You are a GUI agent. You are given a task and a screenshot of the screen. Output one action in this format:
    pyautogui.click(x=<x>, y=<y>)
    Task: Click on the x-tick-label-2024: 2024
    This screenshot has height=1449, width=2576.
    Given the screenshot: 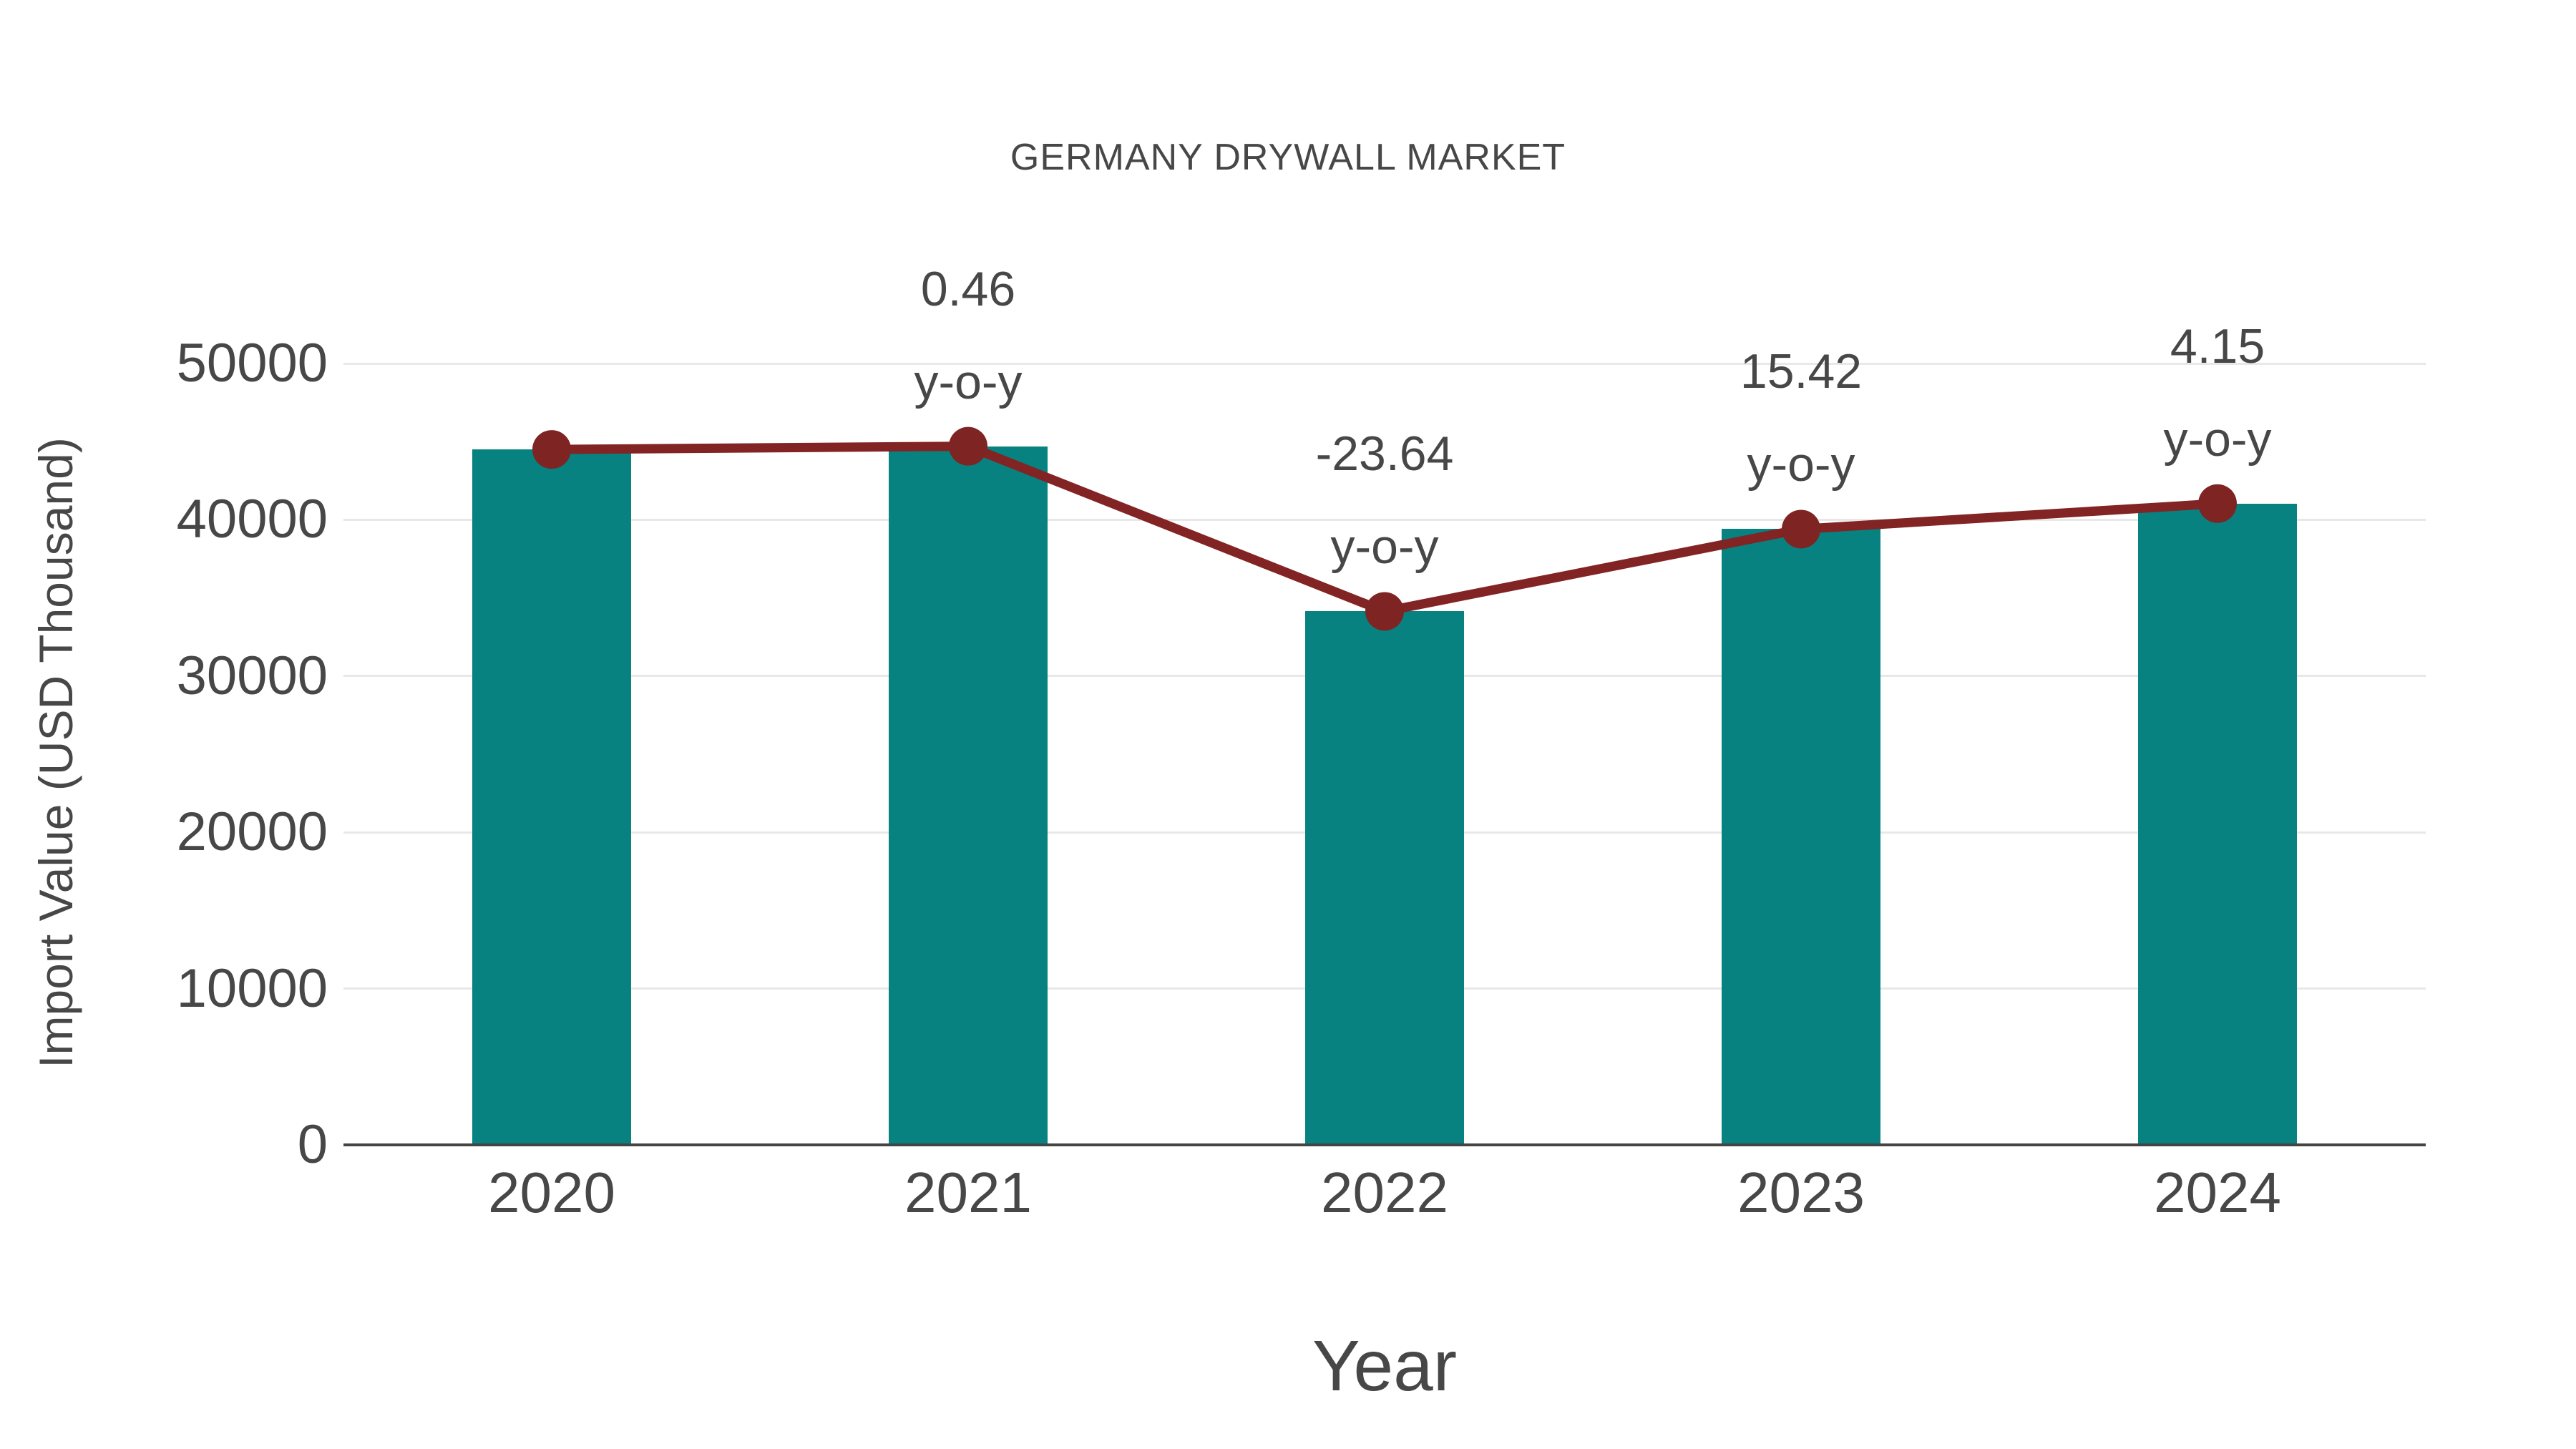 What is the action you would take?
    pyautogui.click(x=2217, y=1192)
    